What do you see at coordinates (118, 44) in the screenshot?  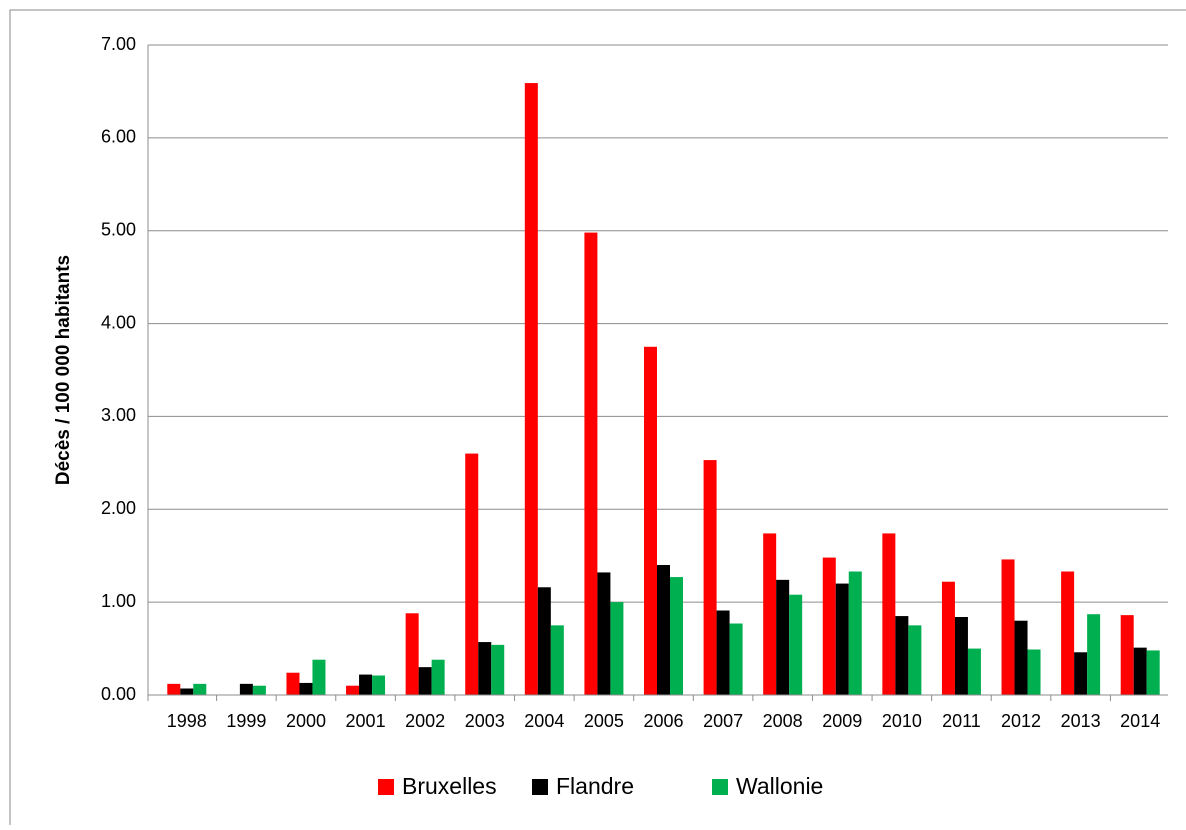 I see `y-tick-label: 7.00` at bounding box center [118, 44].